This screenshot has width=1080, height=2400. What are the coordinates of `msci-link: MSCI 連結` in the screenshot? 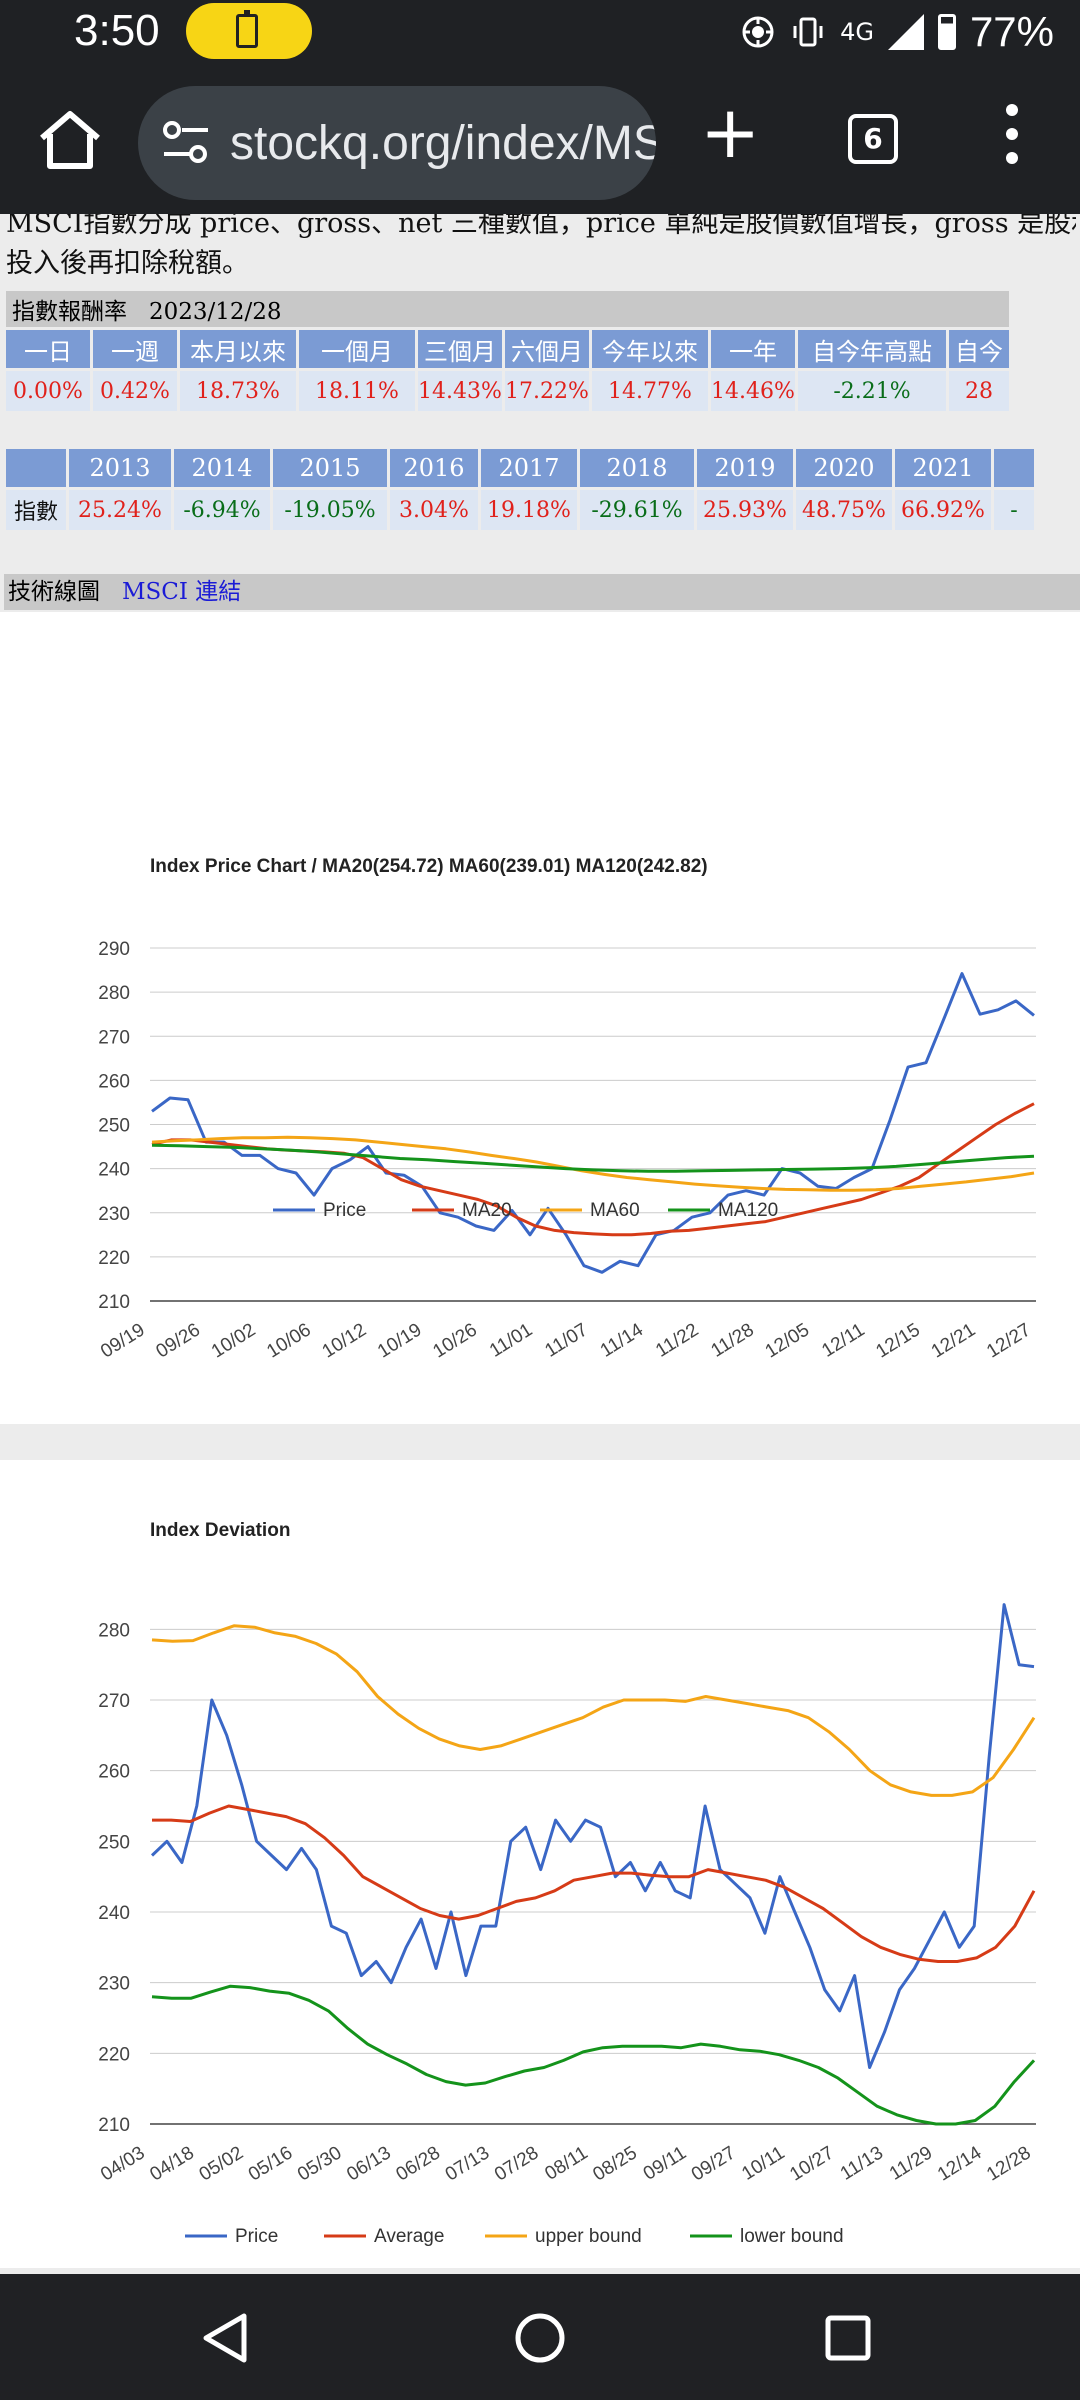 It's located at (182, 592).